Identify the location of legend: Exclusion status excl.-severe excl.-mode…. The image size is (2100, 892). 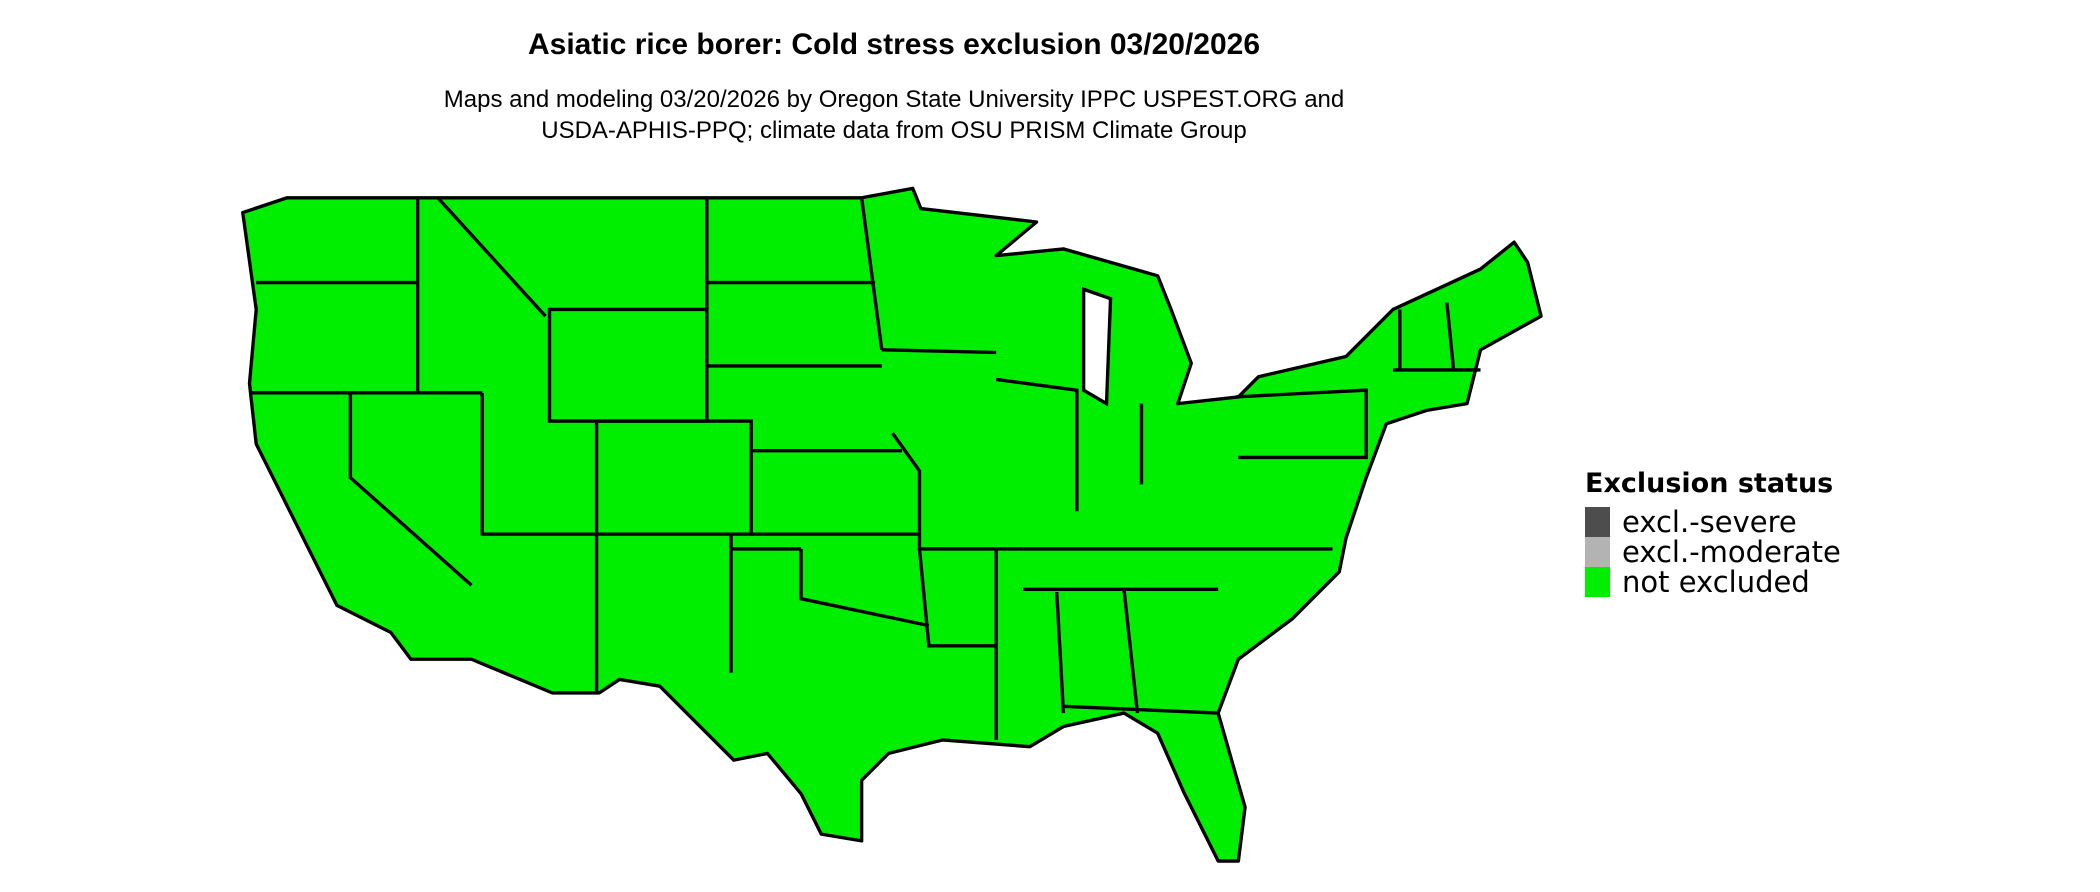
(1713, 533).